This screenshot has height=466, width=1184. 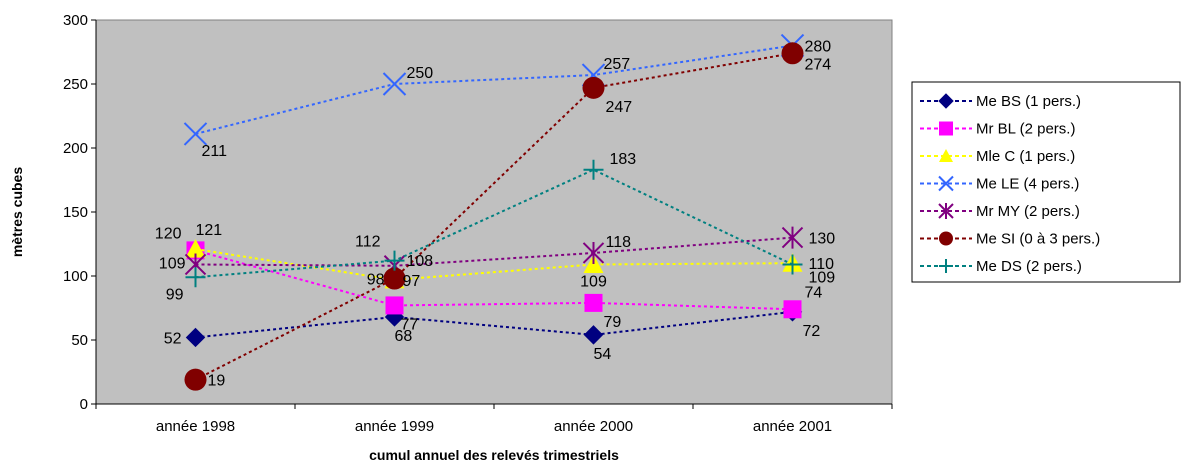 What do you see at coordinates (217, 381) in the screenshot?
I see `data-label: 19` at bounding box center [217, 381].